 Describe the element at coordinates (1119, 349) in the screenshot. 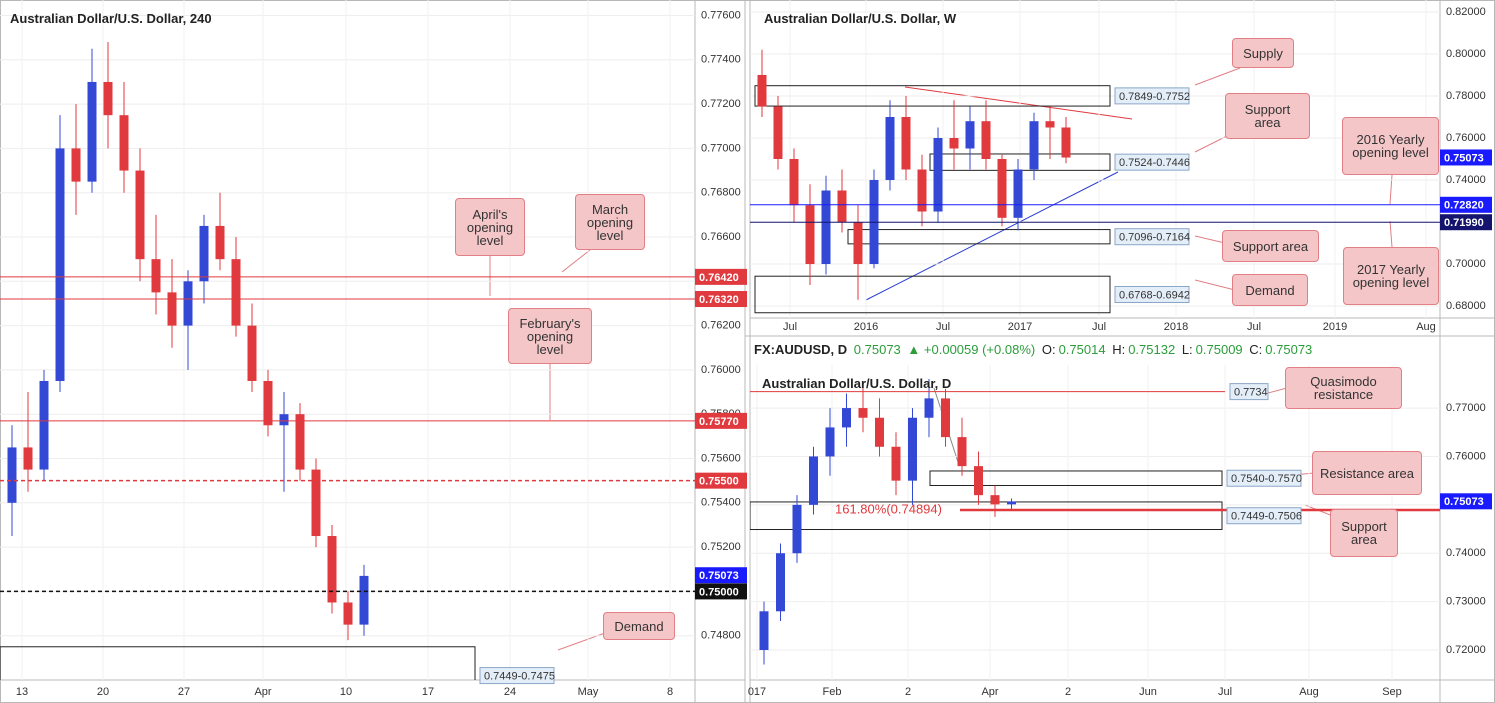

I see `high-key: H:` at that location.